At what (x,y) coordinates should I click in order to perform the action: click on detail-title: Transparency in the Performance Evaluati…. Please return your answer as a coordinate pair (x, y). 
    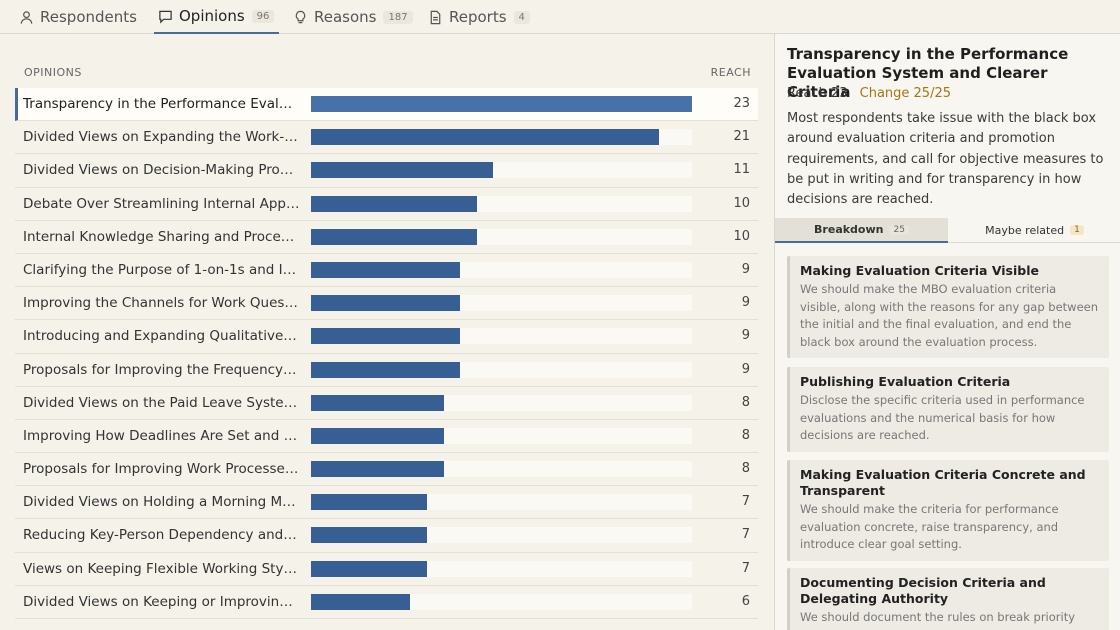
    Looking at the image, I should click on (928, 73).